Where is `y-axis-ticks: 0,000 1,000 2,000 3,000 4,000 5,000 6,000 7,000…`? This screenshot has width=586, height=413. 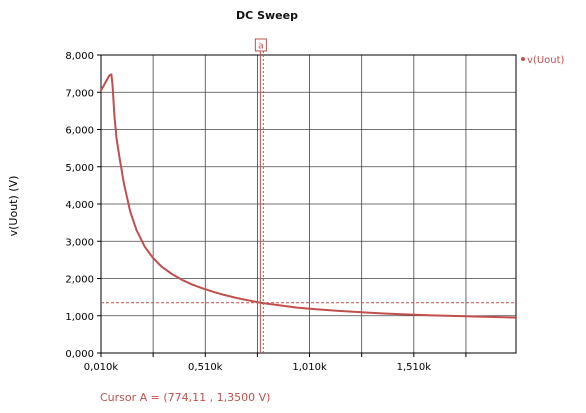
y-axis-ticks: 0,000 1,000 2,000 3,000 4,000 5,000 6,000 7,000… is located at coordinates (83, 205).